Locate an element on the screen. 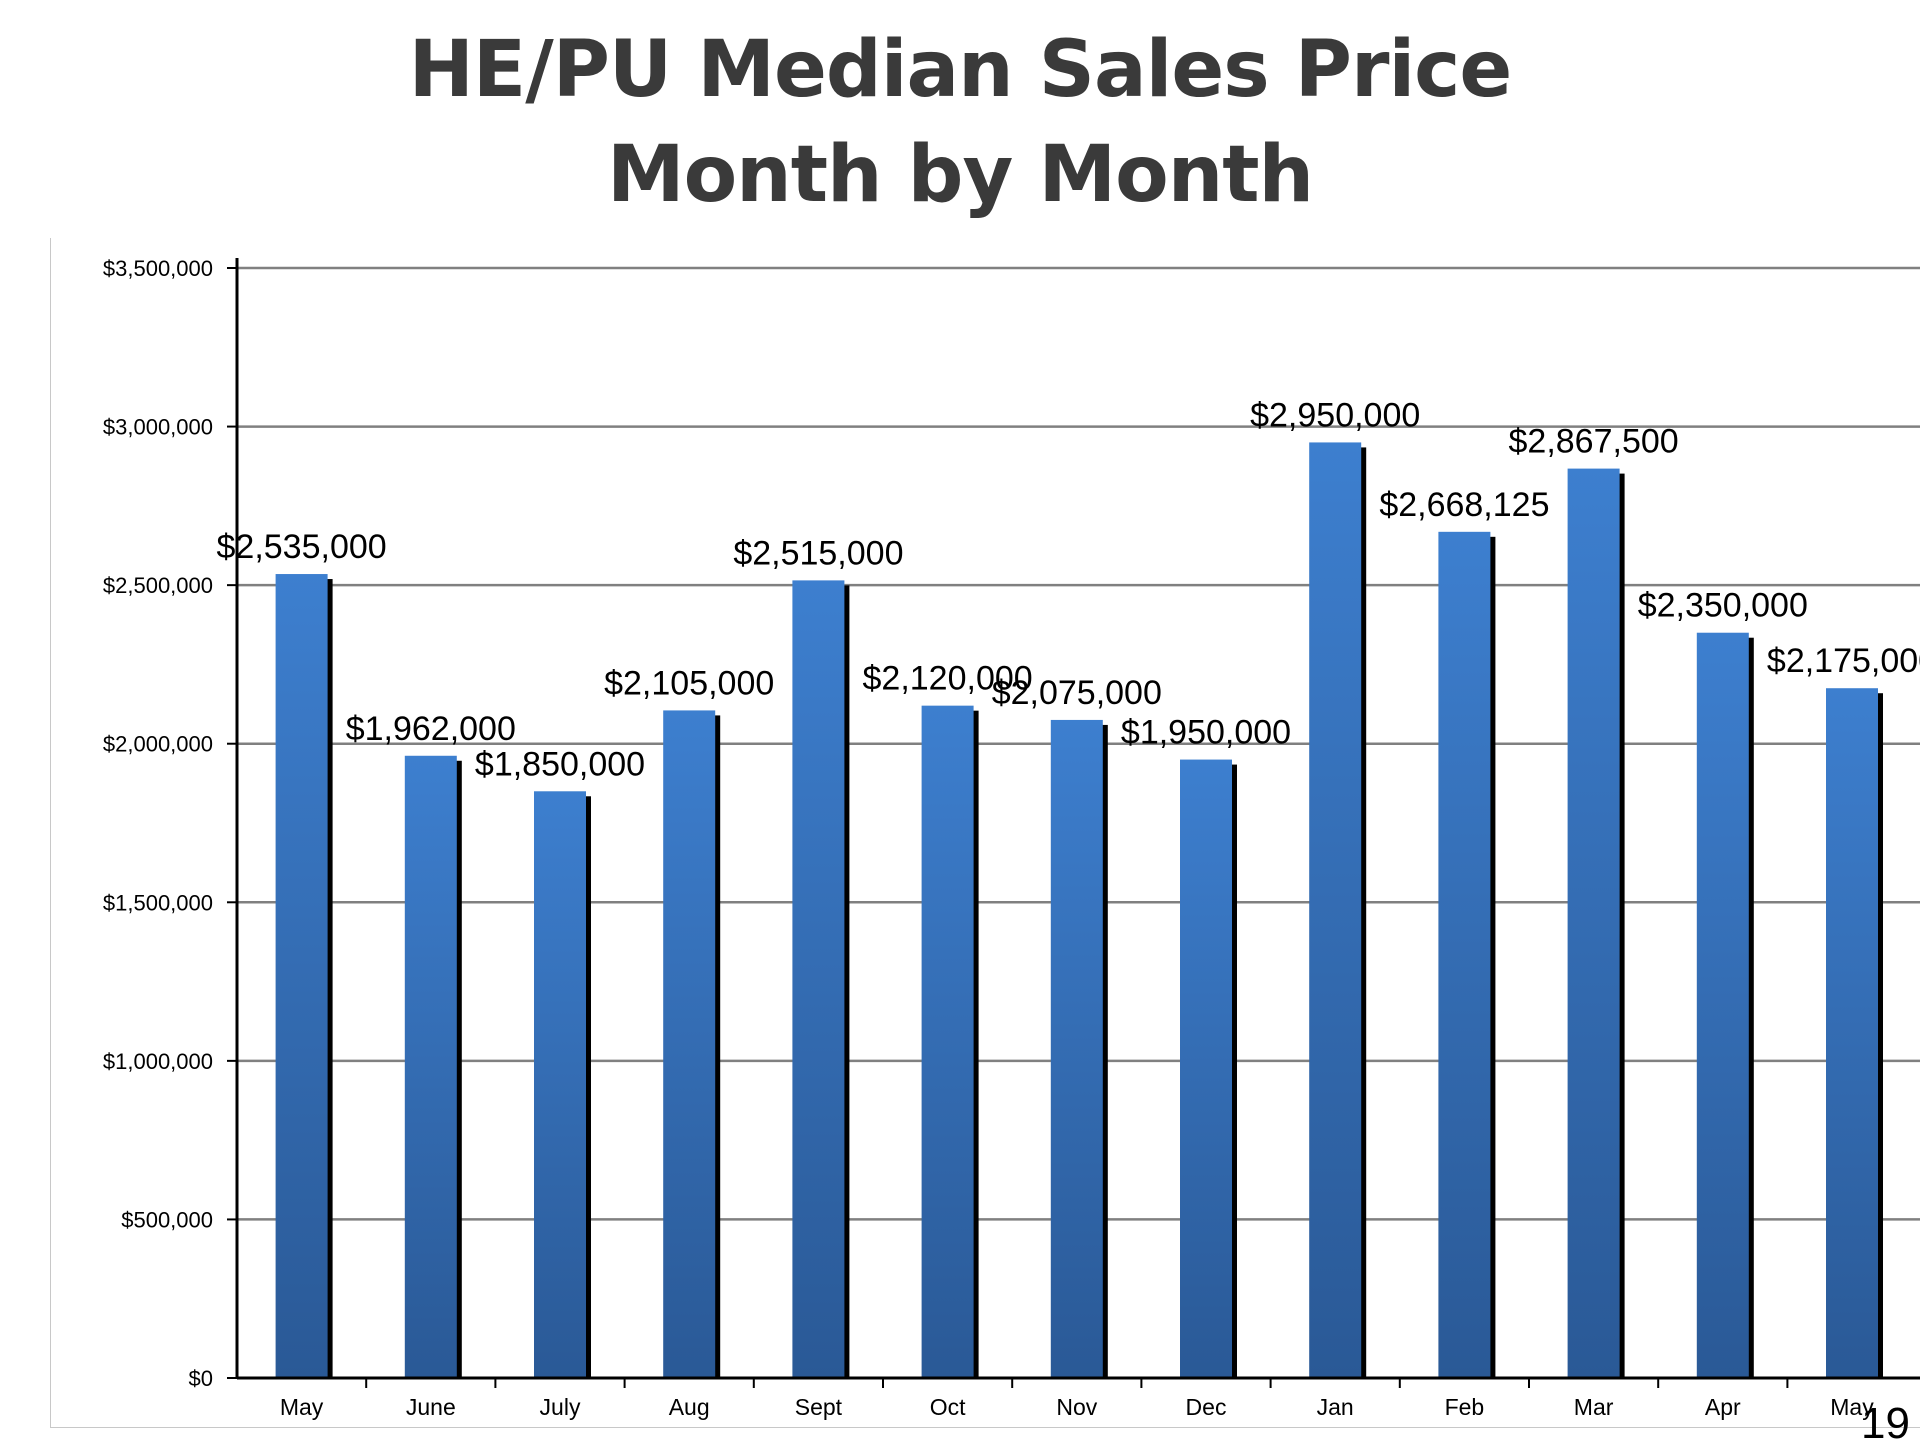 The width and height of the screenshot is (1920, 1449). y-tick-label: $1,500,000 is located at coordinates (158, 902).